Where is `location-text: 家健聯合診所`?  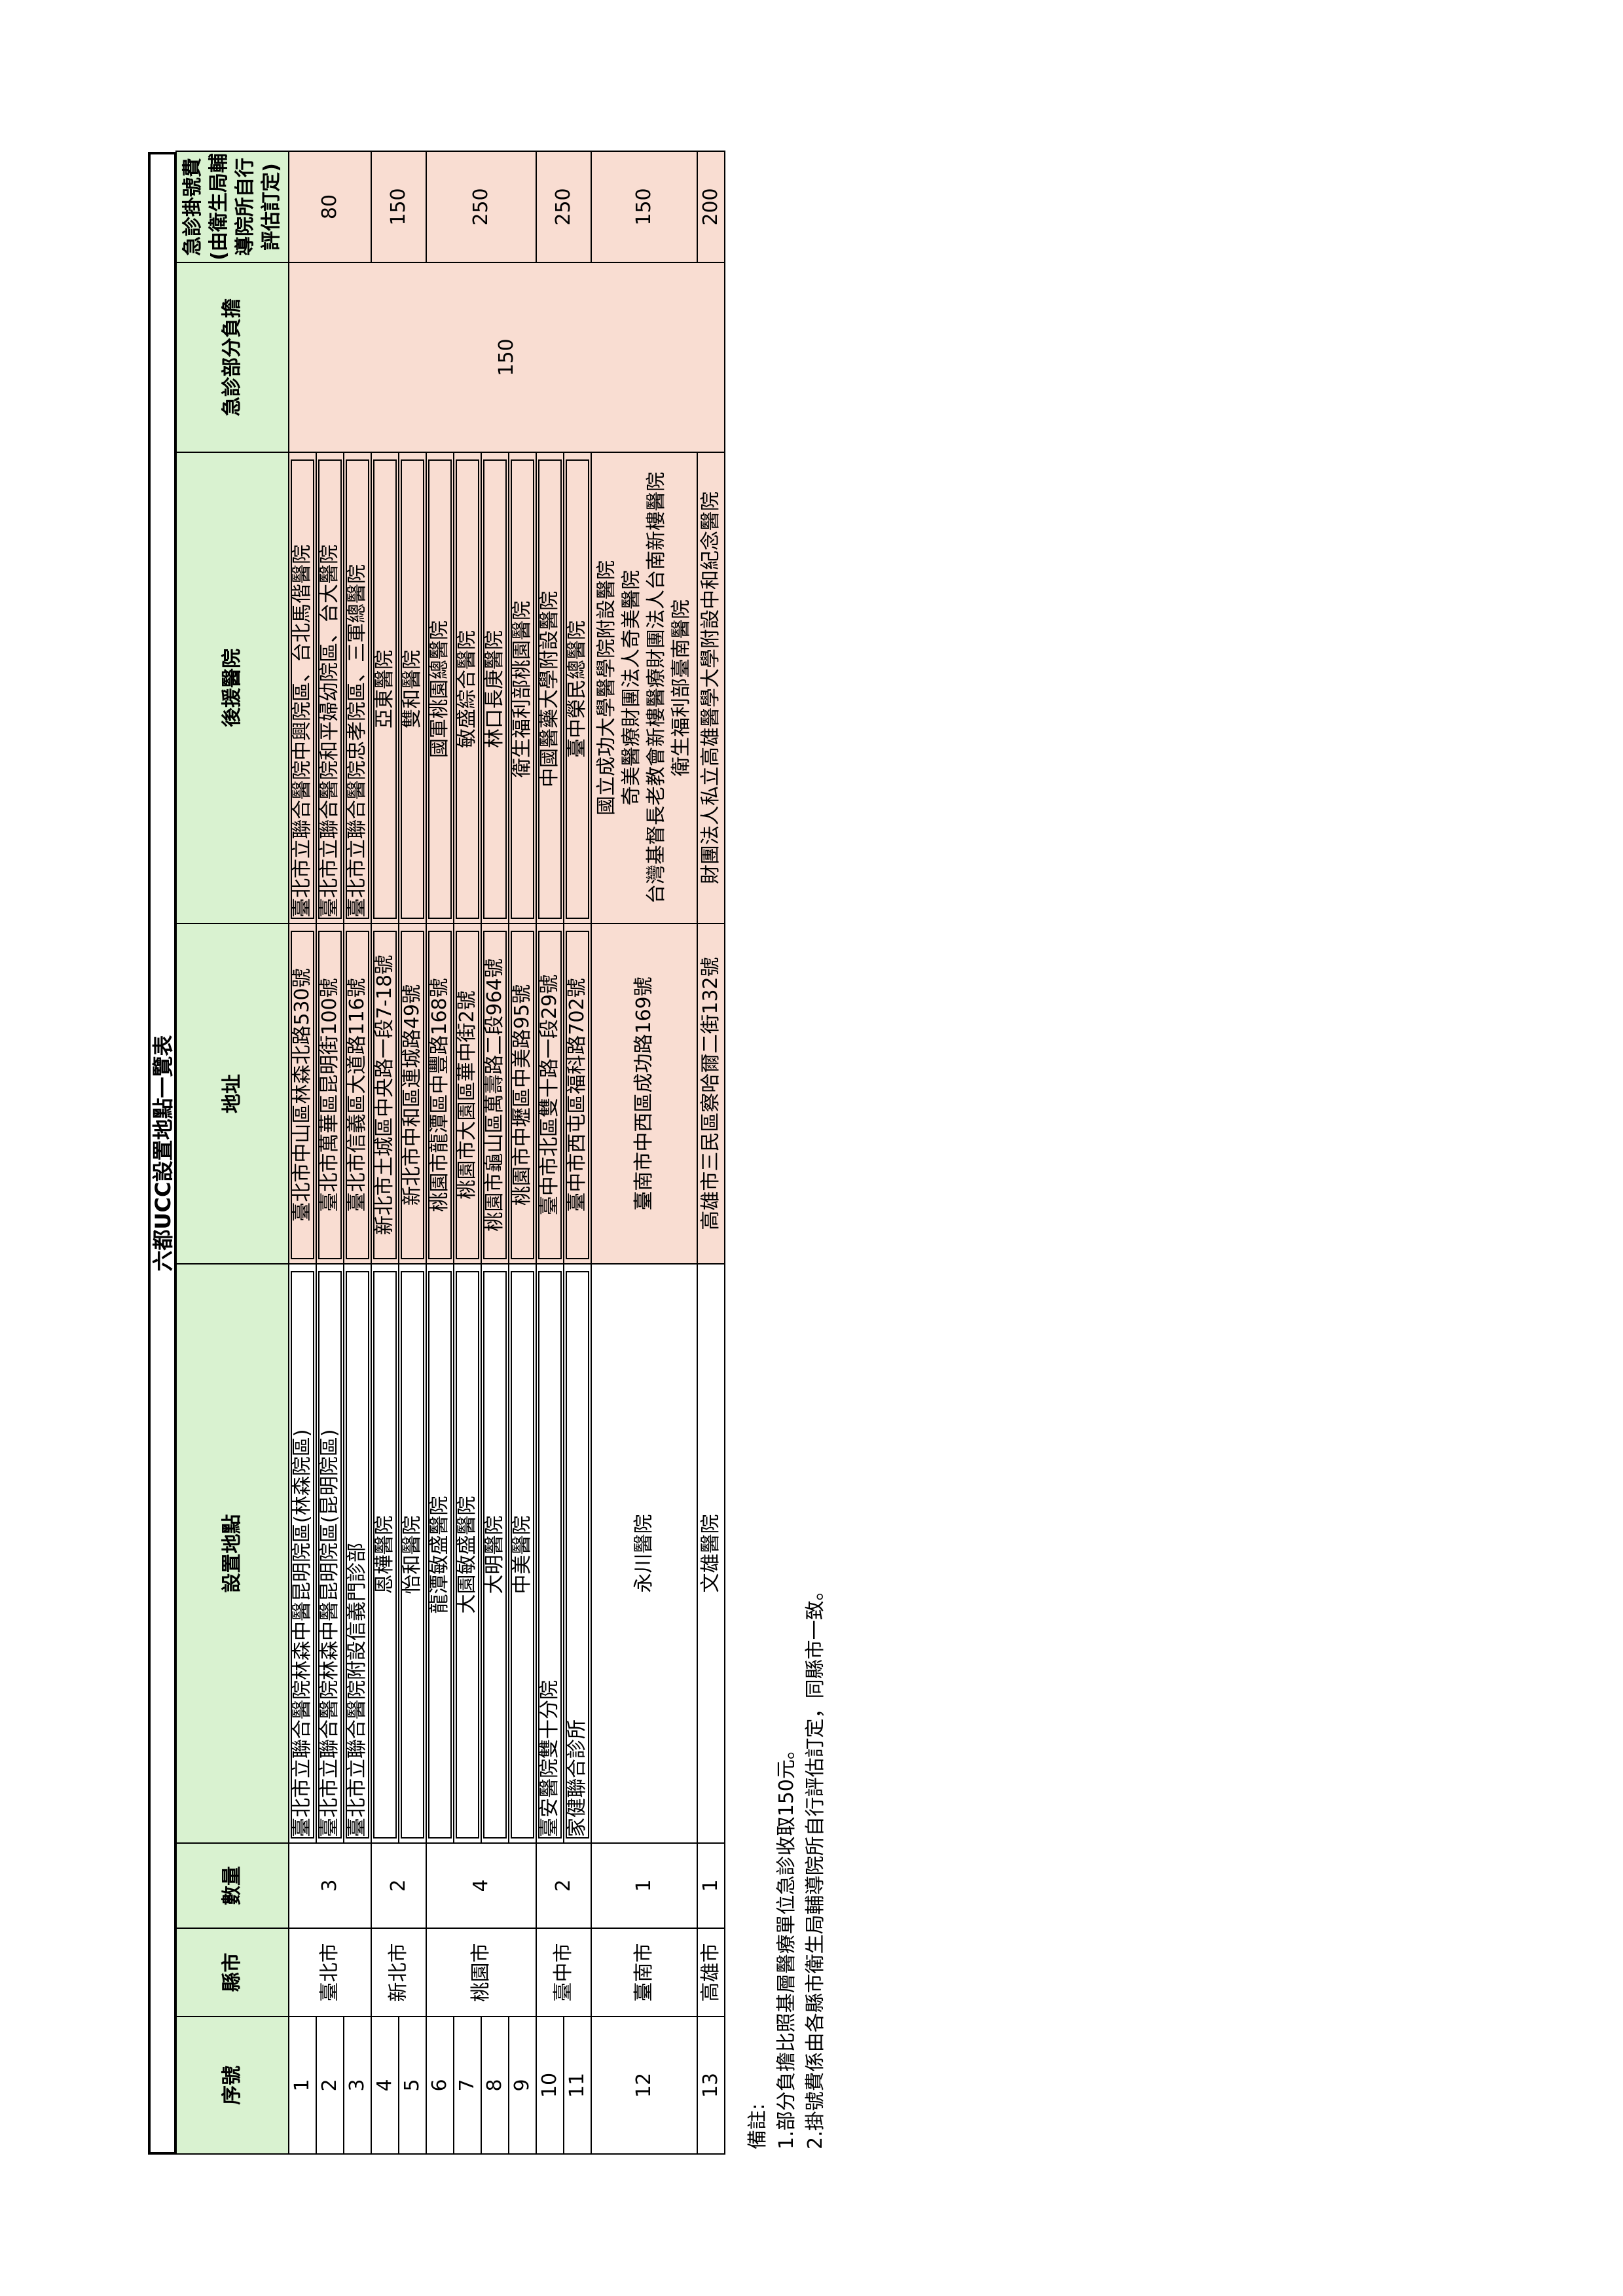 location-text: 家健聯合診所 is located at coordinates (577, 1555).